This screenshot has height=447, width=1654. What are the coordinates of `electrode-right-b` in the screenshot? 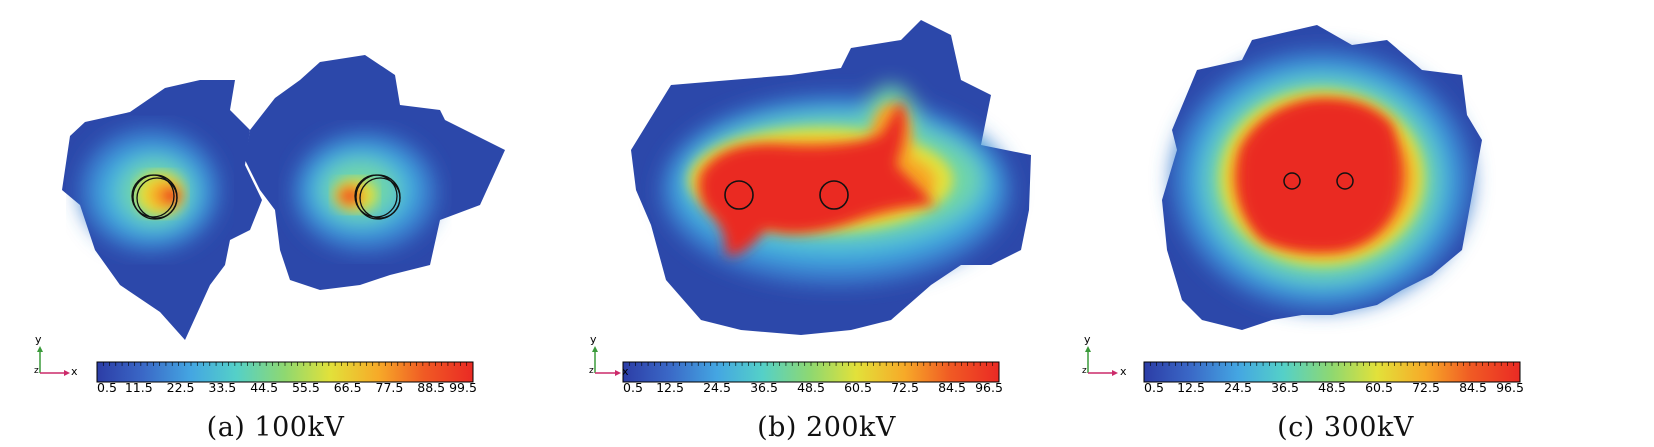 It's located at (834, 195).